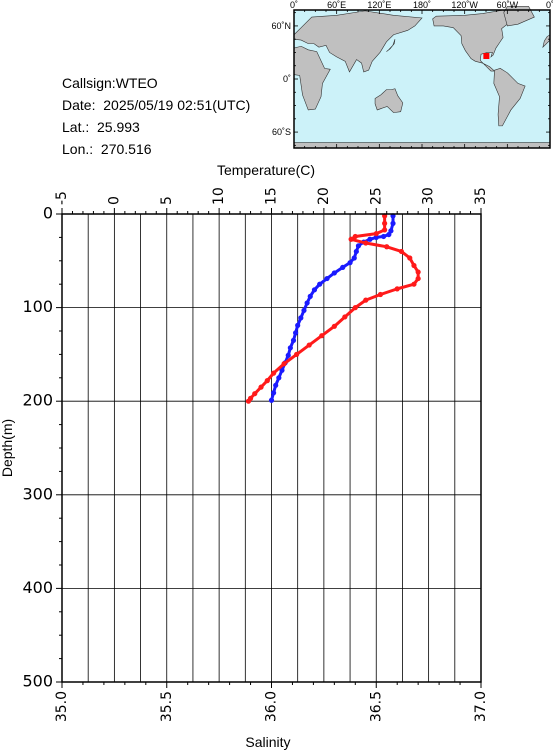  I want to click on station-marker, so click(486, 56).